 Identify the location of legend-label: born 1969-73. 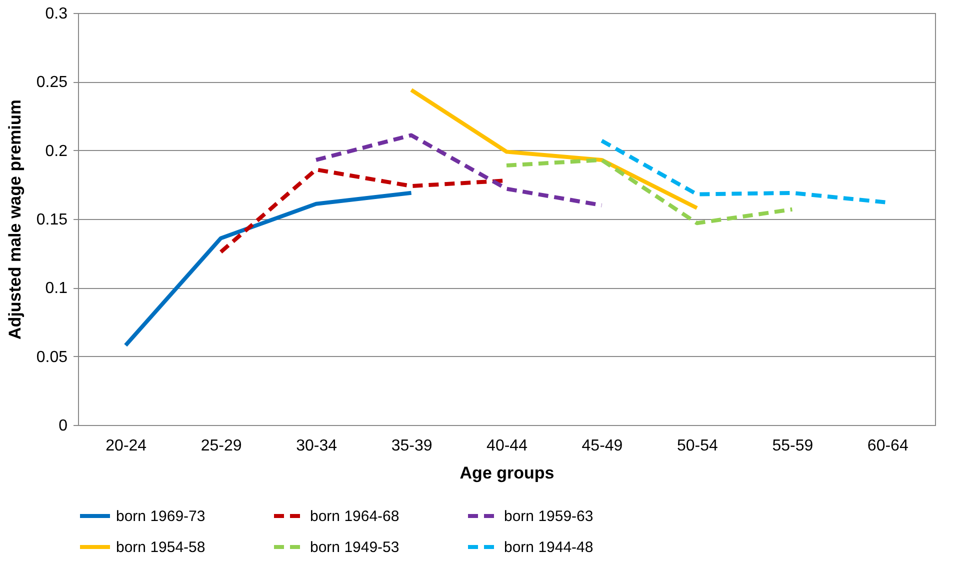
(161, 516).